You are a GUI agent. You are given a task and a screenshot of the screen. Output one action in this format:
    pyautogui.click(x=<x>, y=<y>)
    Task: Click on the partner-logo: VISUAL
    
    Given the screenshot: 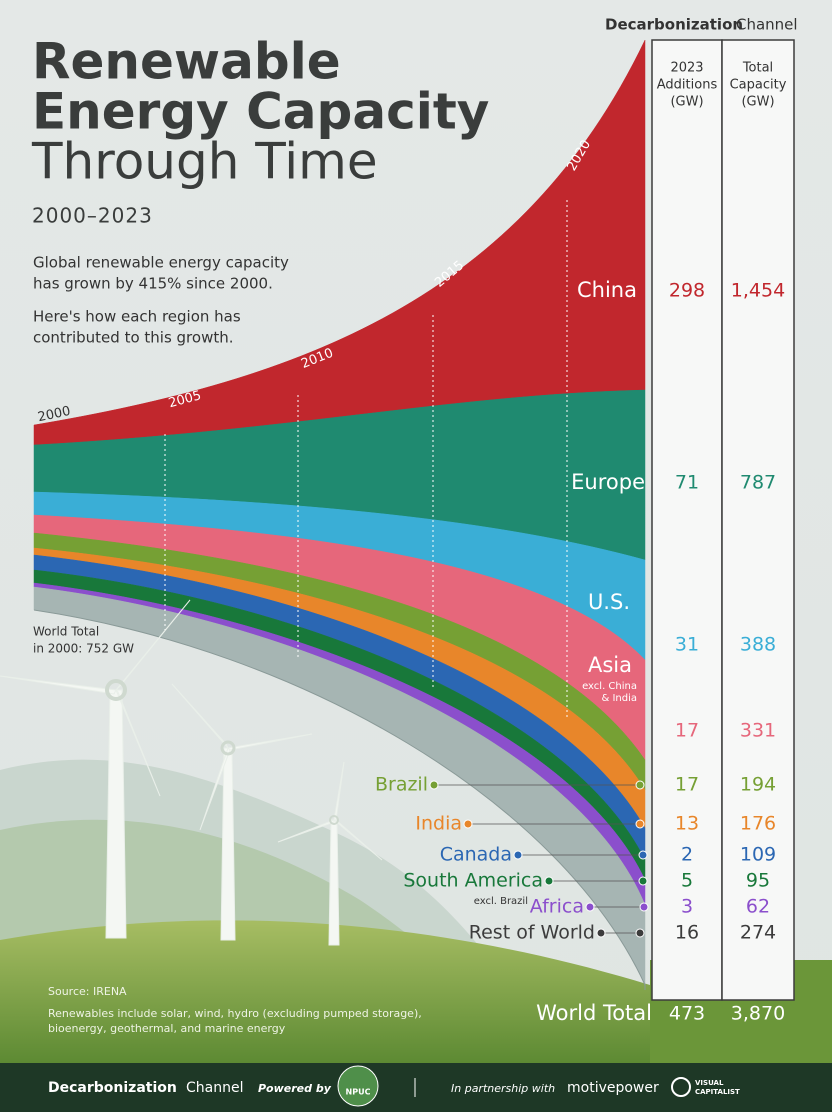 What is the action you would take?
    pyautogui.click(x=709, y=1083)
    